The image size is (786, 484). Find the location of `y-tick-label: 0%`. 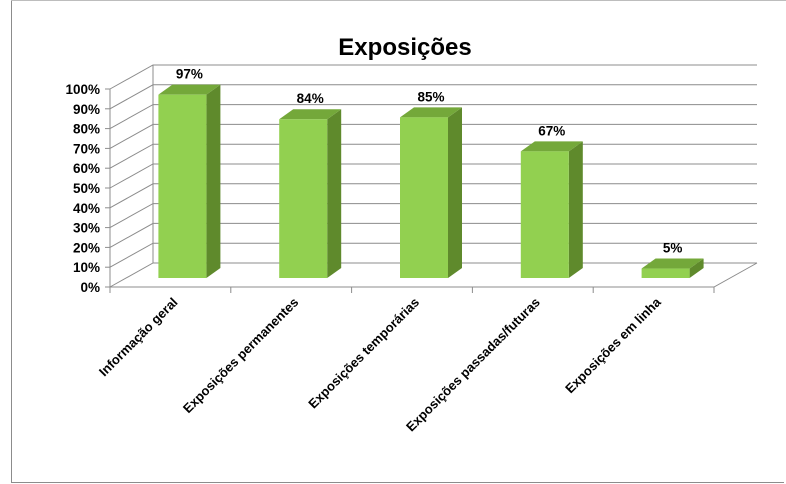

y-tick-label: 0% is located at coordinates (90, 287).